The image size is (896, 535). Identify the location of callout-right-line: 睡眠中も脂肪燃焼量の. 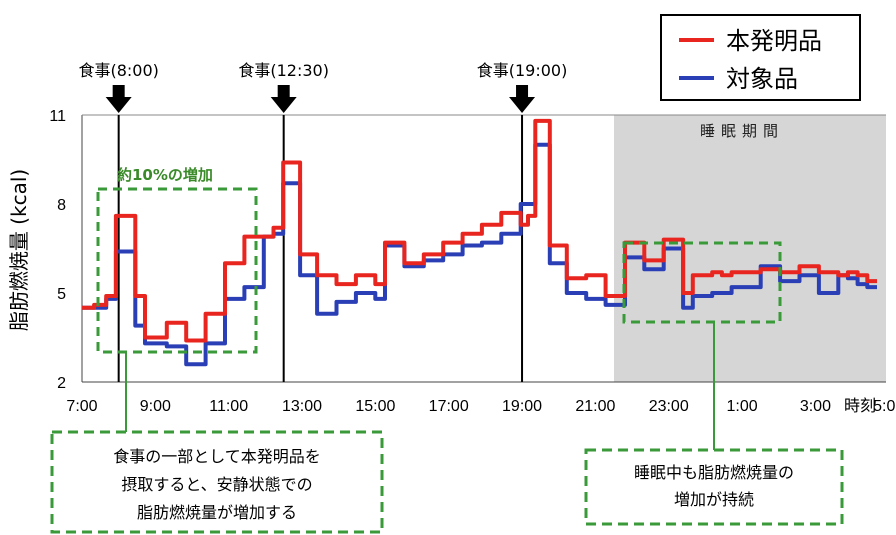
(714, 472).